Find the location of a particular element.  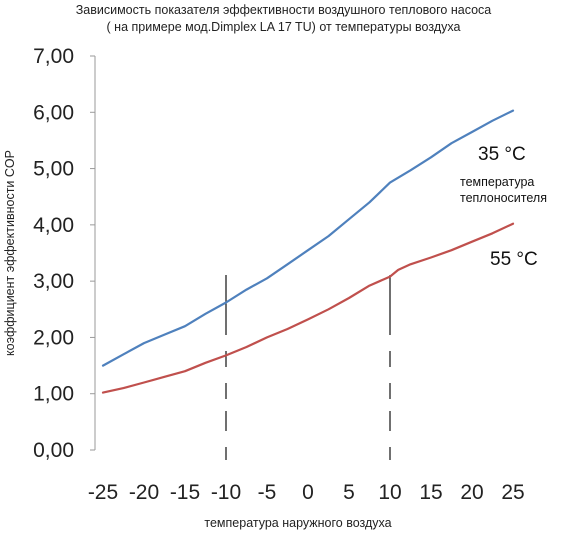

x-tick-label: 10 is located at coordinates (389, 492).